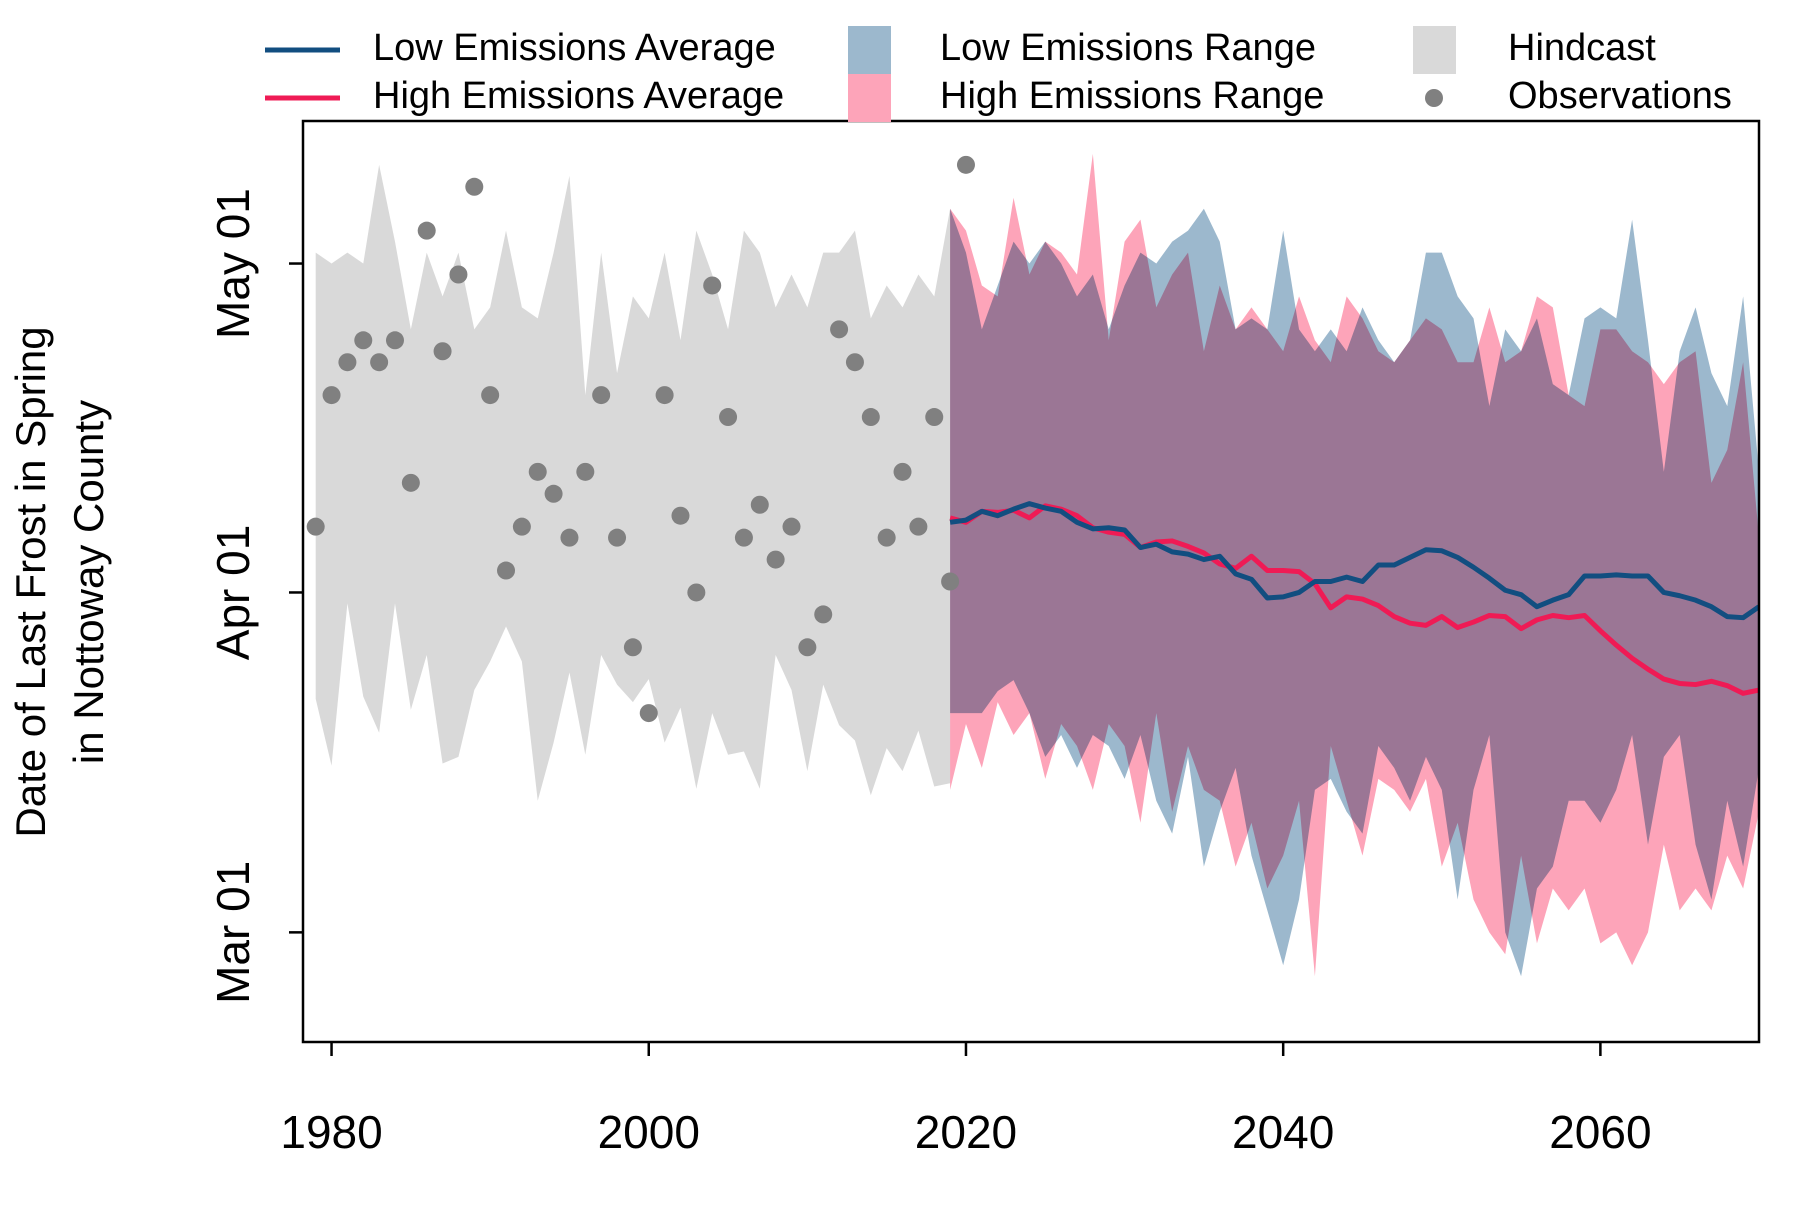 This screenshot has width=1800, height=1212. What do you see at coordinates (30, 581) in the screenshot?
I see `y-axis-label: Date of Last Frost in Spring` at bounding box center [30, 581].